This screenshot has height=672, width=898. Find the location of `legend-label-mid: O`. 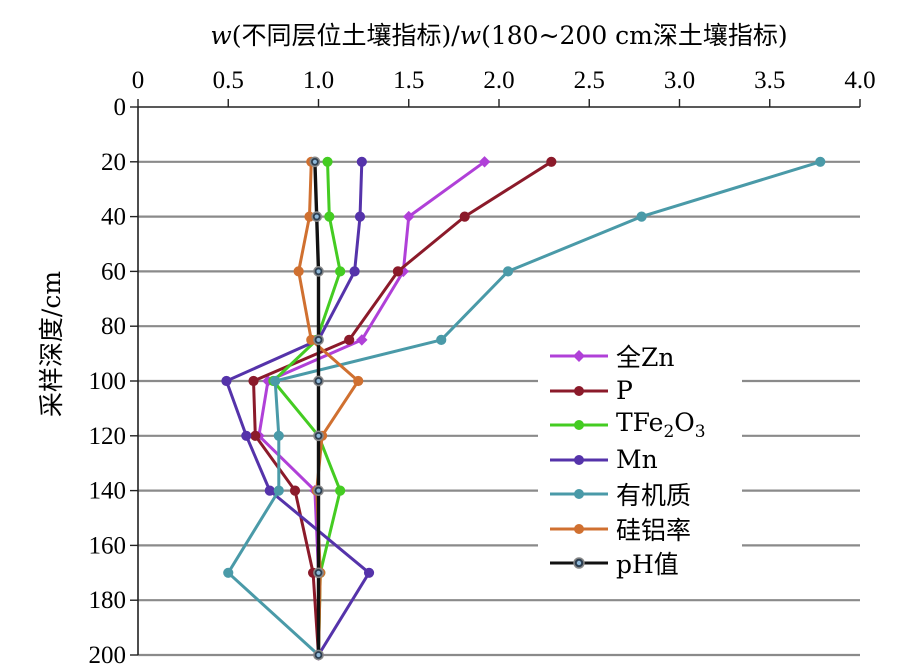

legend-label-mid: O is located at coordinates (684, 422).